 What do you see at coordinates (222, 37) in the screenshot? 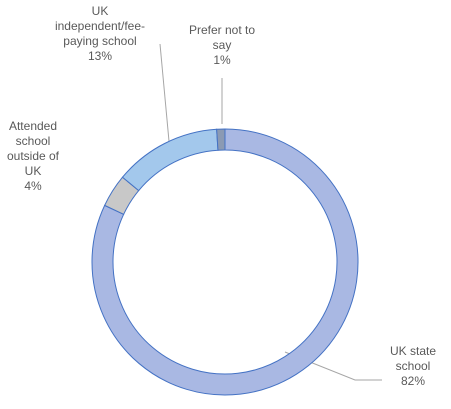
I see `category-label: Prefer not to say` at bounding box center [222, 37].